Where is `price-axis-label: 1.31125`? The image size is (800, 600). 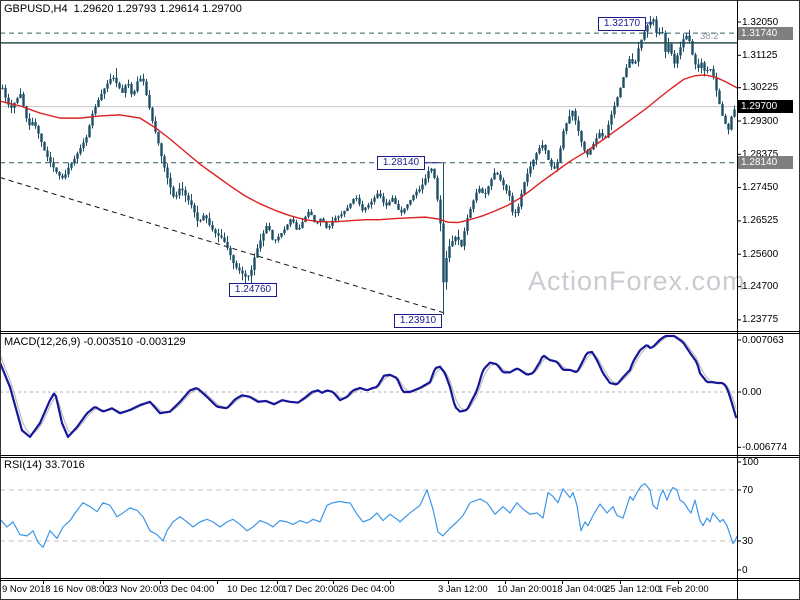
price-axis-label: 1.31125 is located at coordinates (760, 55).